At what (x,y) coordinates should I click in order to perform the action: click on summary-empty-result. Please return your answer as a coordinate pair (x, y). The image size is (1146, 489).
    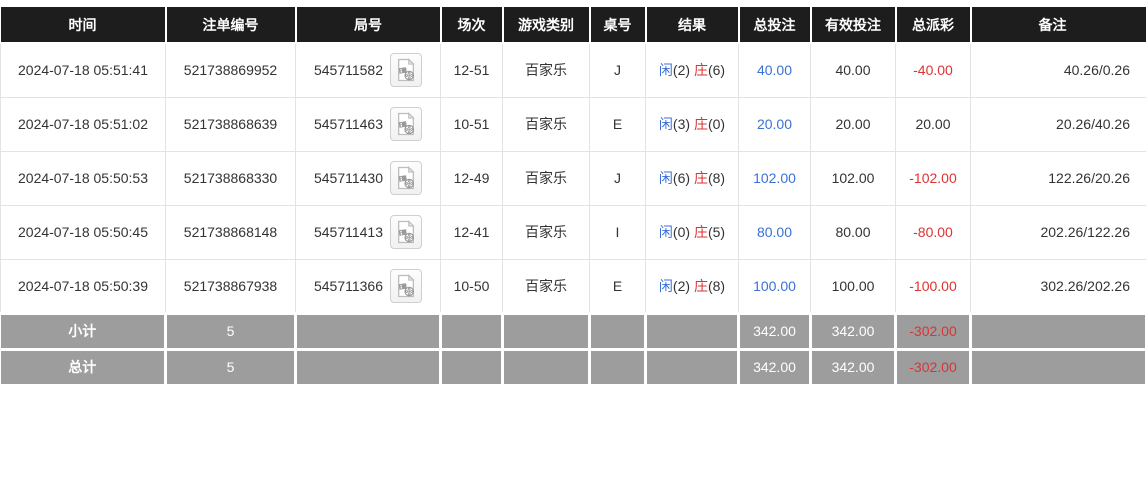
    Looking at the image, I should click on (692, 367).